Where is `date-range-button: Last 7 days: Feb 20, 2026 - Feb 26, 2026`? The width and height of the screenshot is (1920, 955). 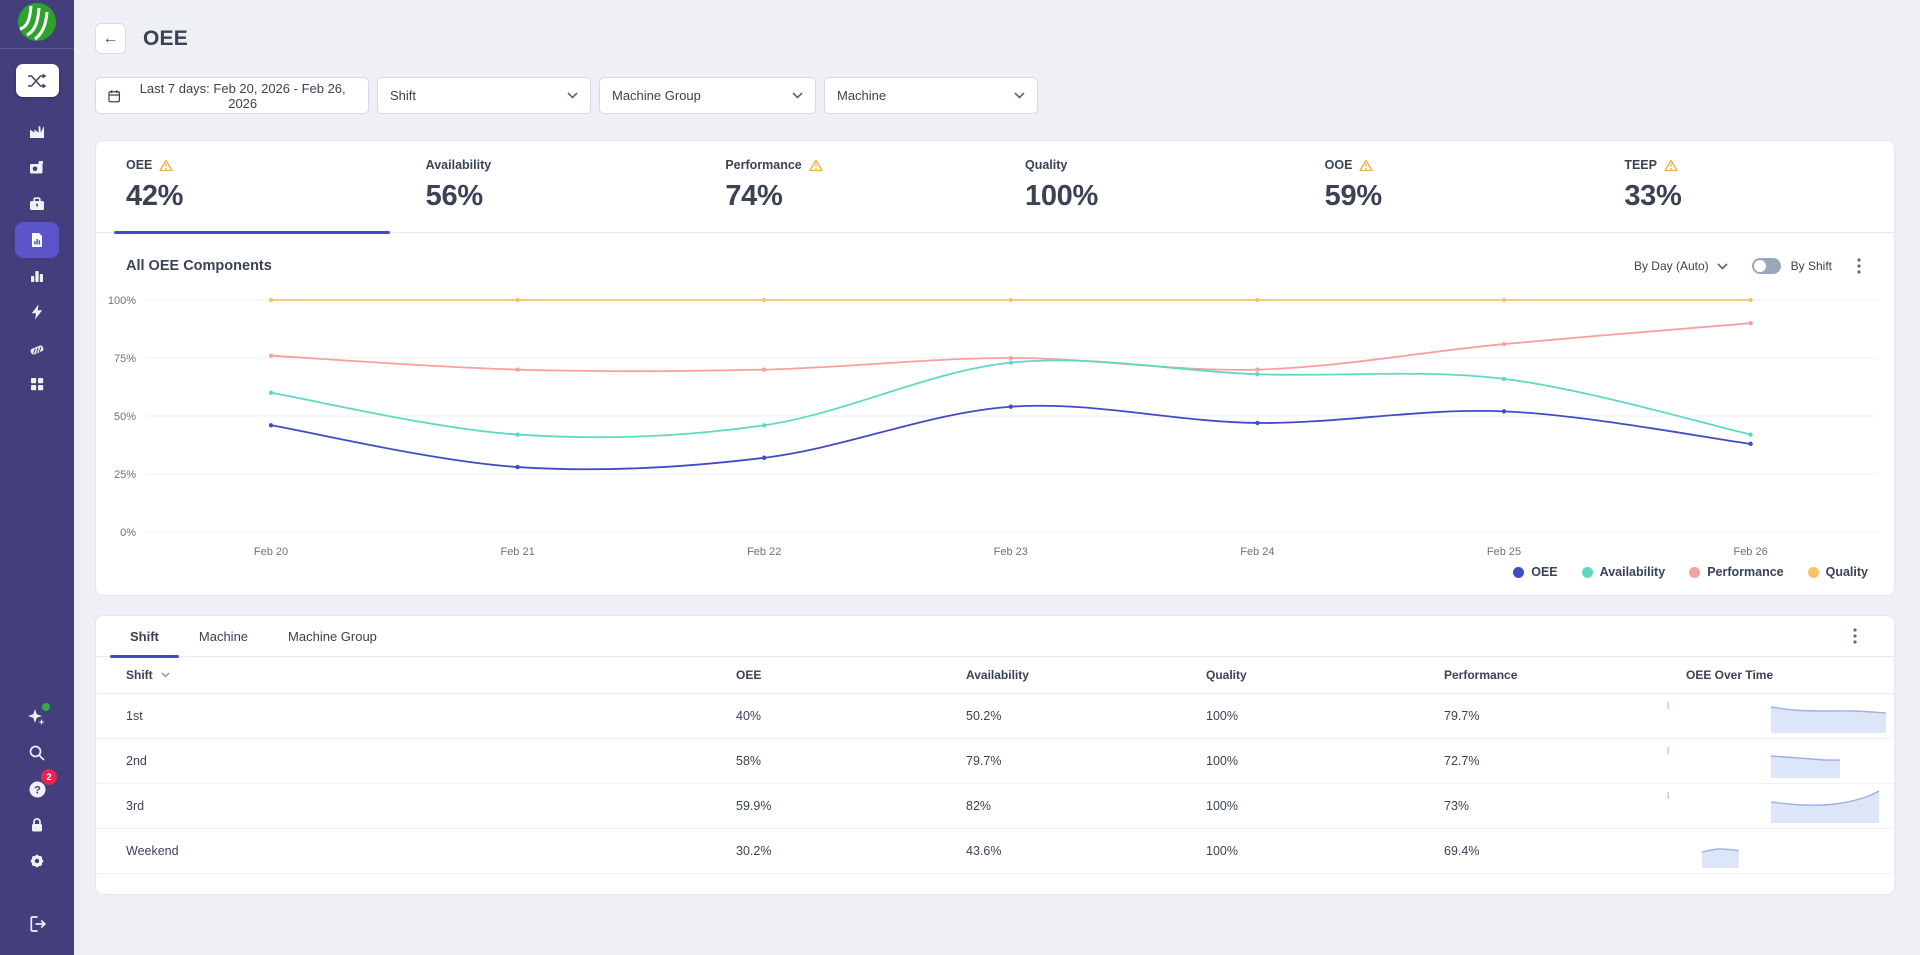
date-range-button: Last 7 days: Feb 20, 2026 - Feb 26, 2026 is located at coordinates (232, 95).